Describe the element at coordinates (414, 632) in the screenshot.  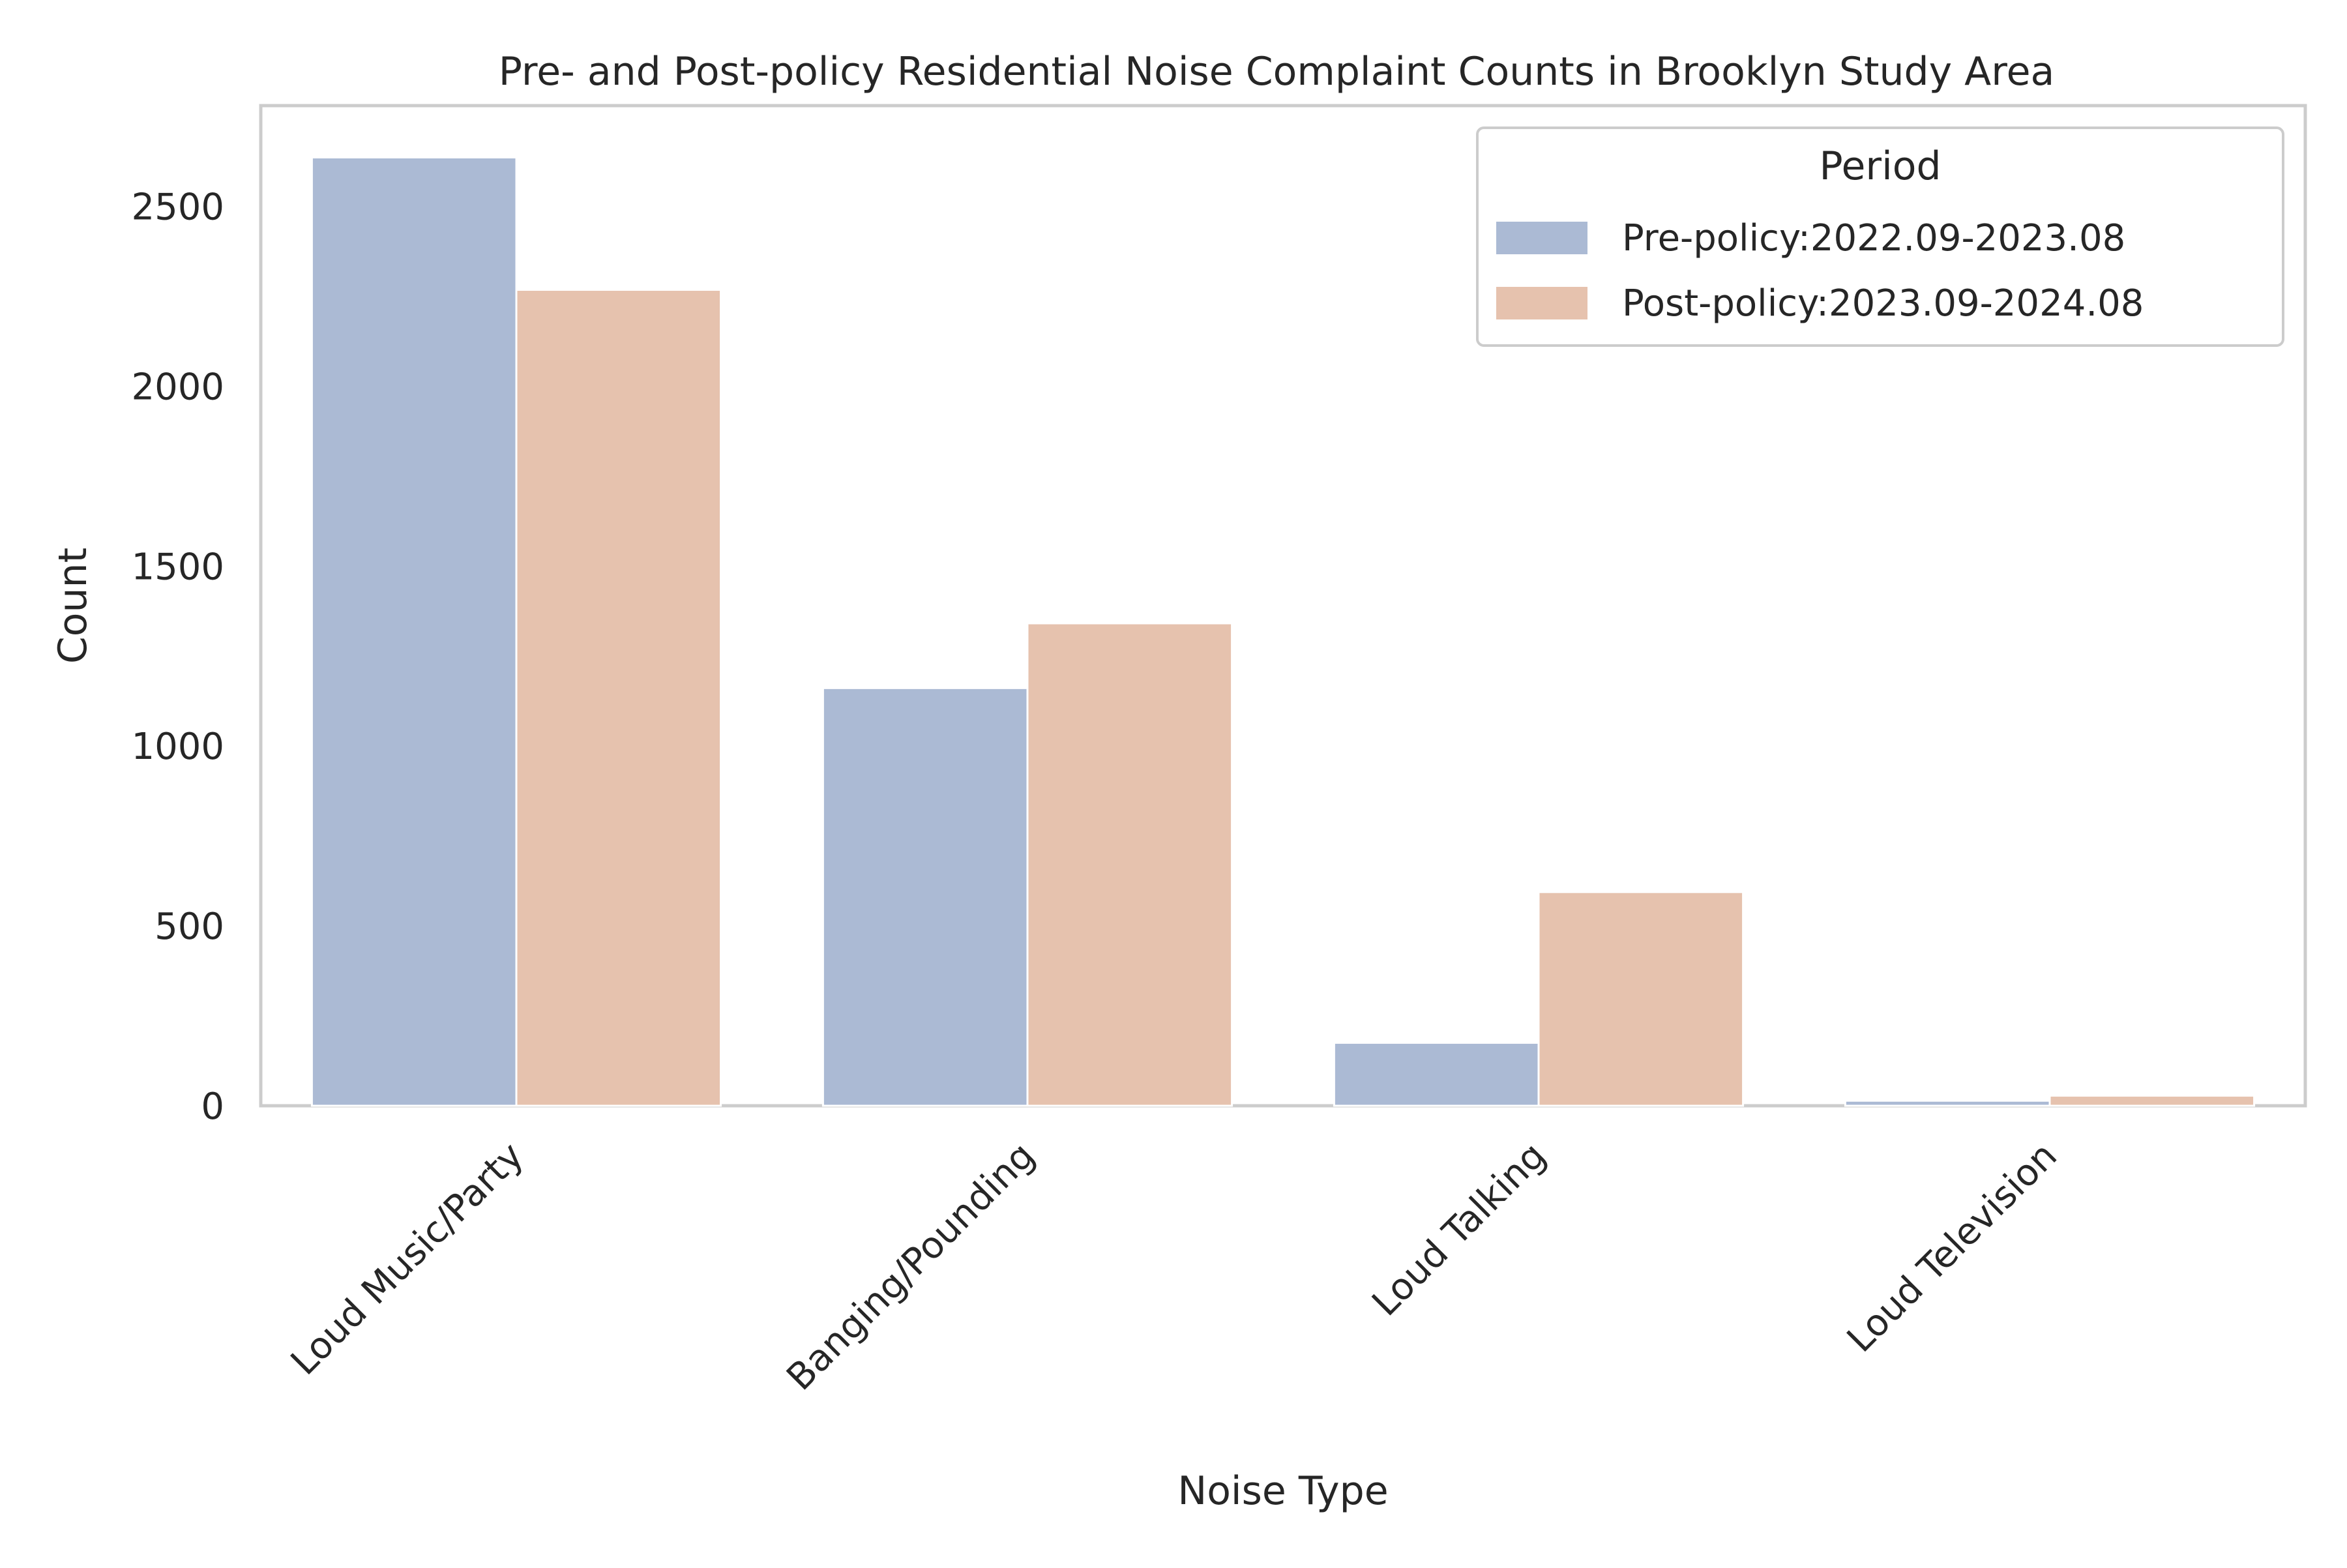
I see `bar-loud-music-party-pre-policy` at that location.